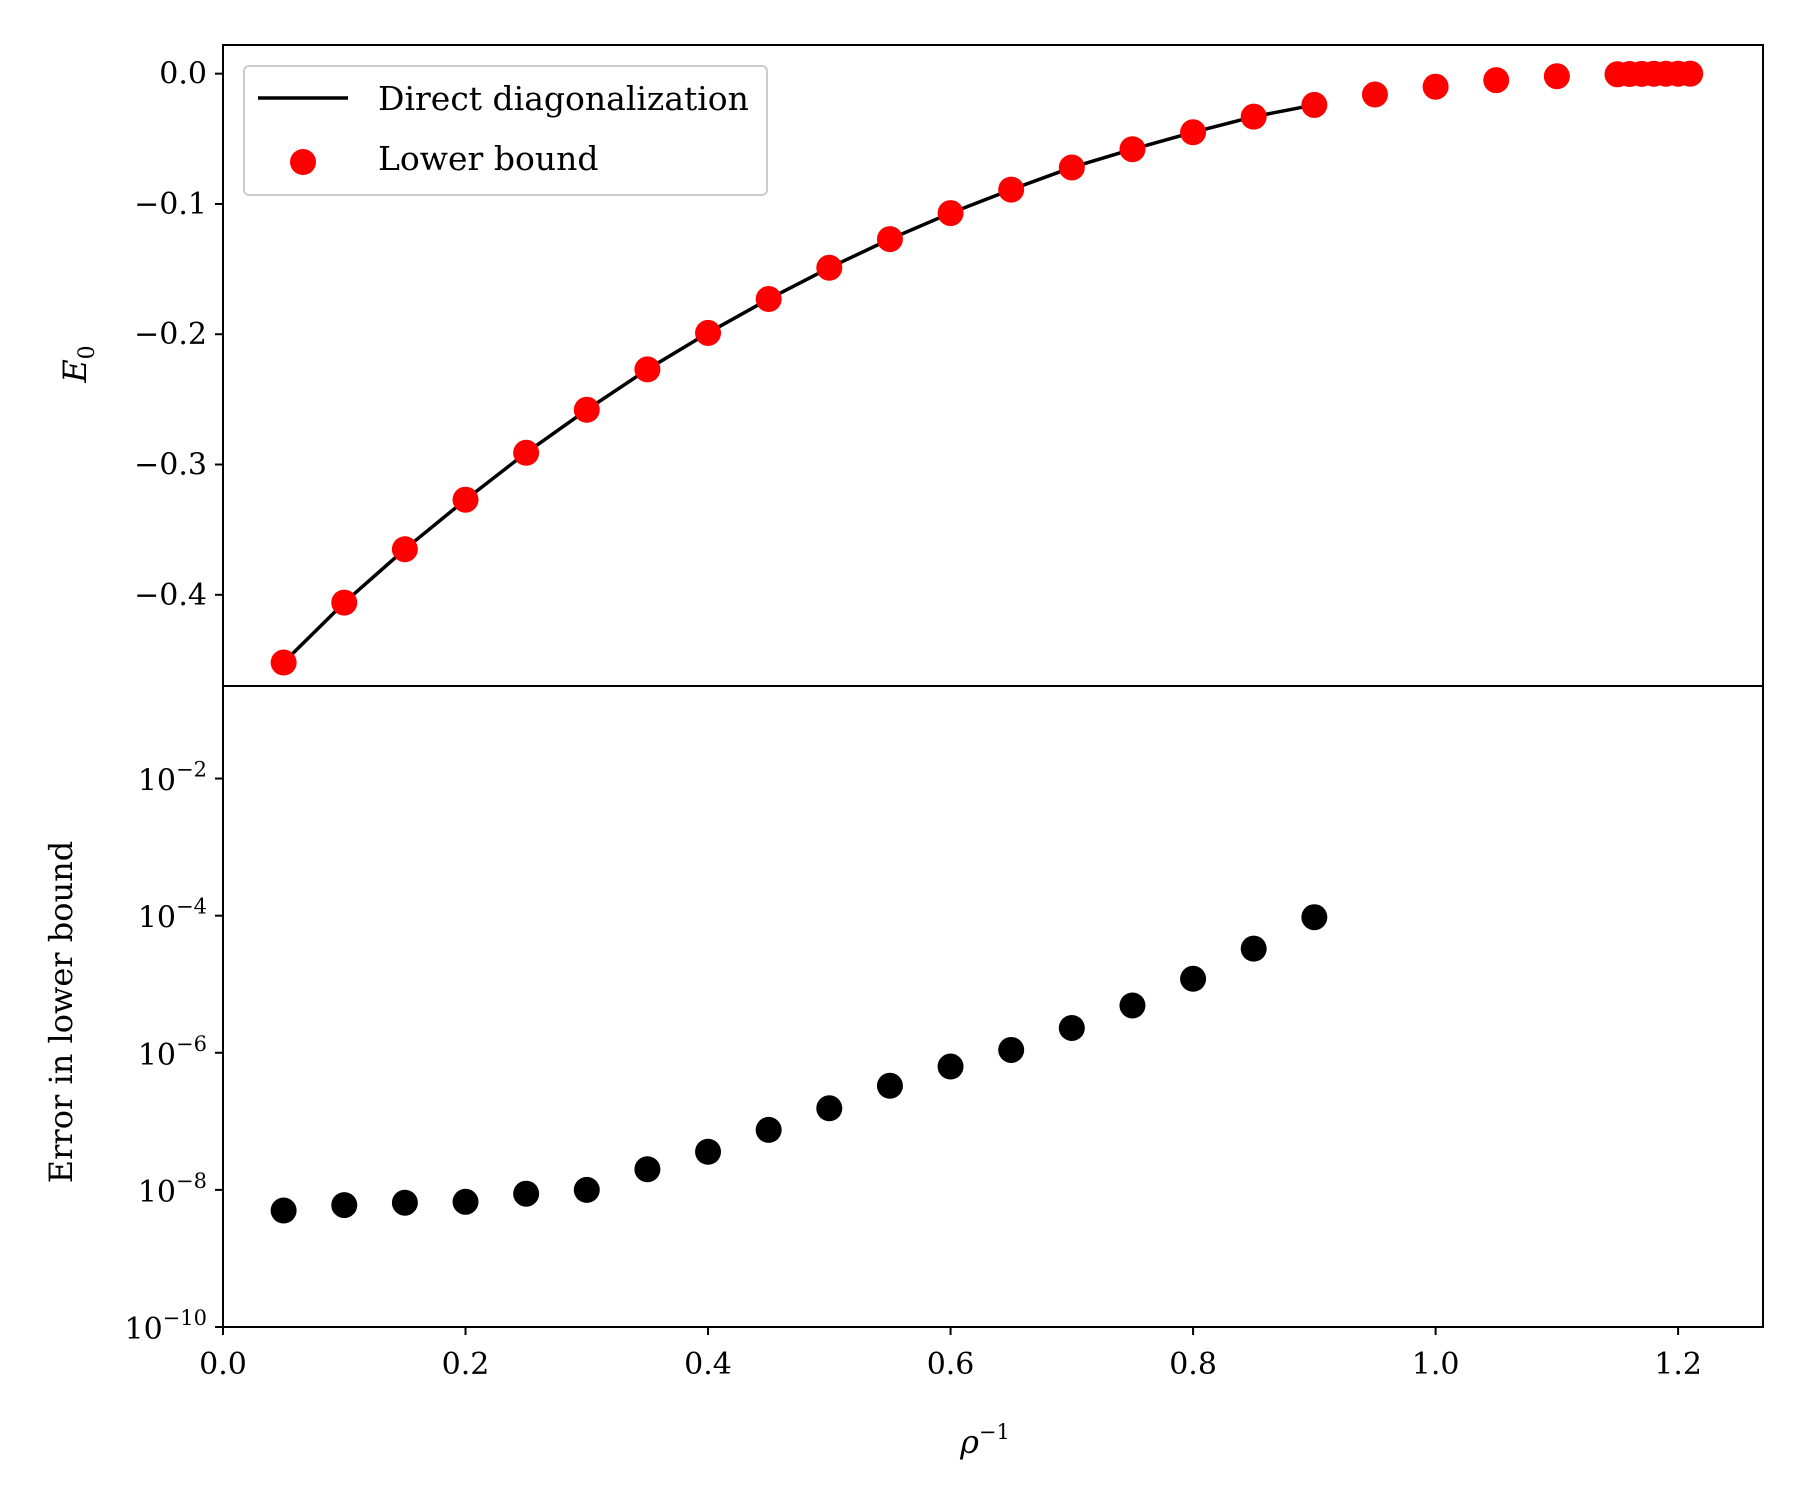 The width and height of the screenshot is (1800, 1500). What do you see at coordinates (170, 465) in the screenshot?
I see `top-y-tick-label: −0.3` at bounding box center [170, 465].